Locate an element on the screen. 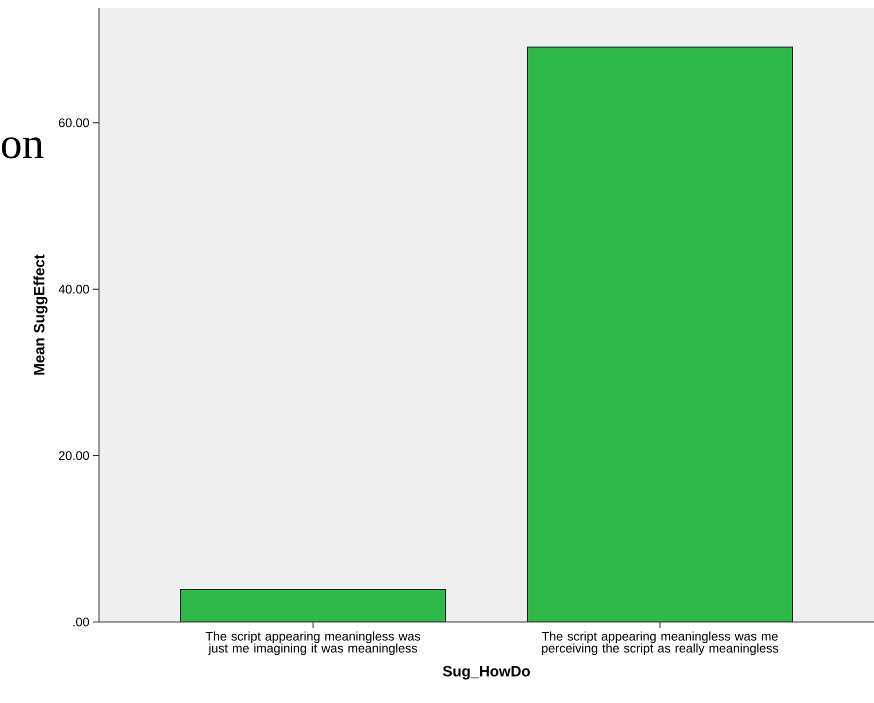 This screenshot has width=874, height=703. x-tick-label: The script appearing meaningless was me perceiving the script as really meaningless is located at coordinates (660, 644).